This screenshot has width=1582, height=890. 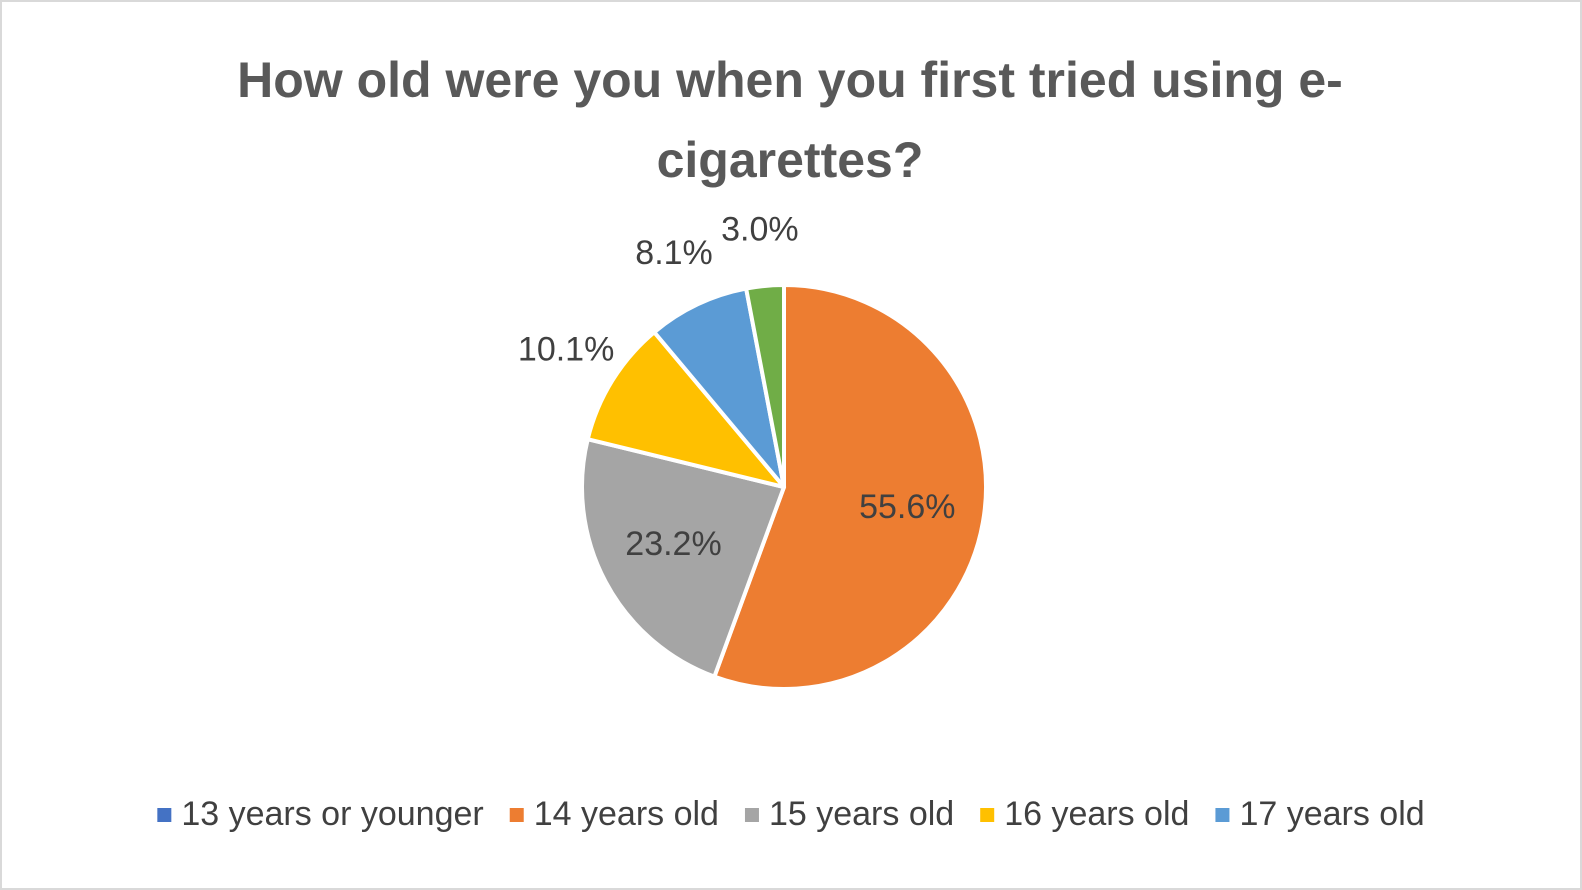 I want to click on legend-label: 16 years old, so click(x=1096, y=814).